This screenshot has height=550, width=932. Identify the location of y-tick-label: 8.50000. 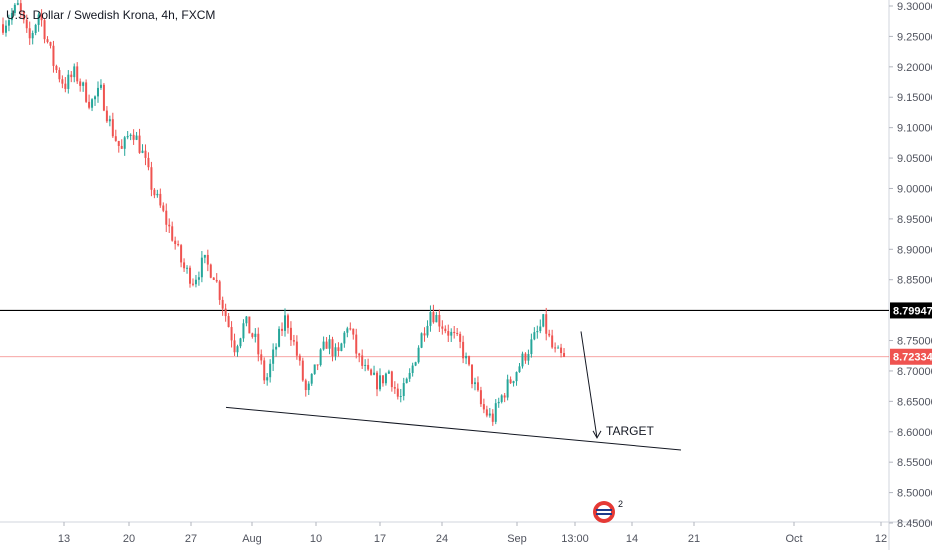
(914, 494).